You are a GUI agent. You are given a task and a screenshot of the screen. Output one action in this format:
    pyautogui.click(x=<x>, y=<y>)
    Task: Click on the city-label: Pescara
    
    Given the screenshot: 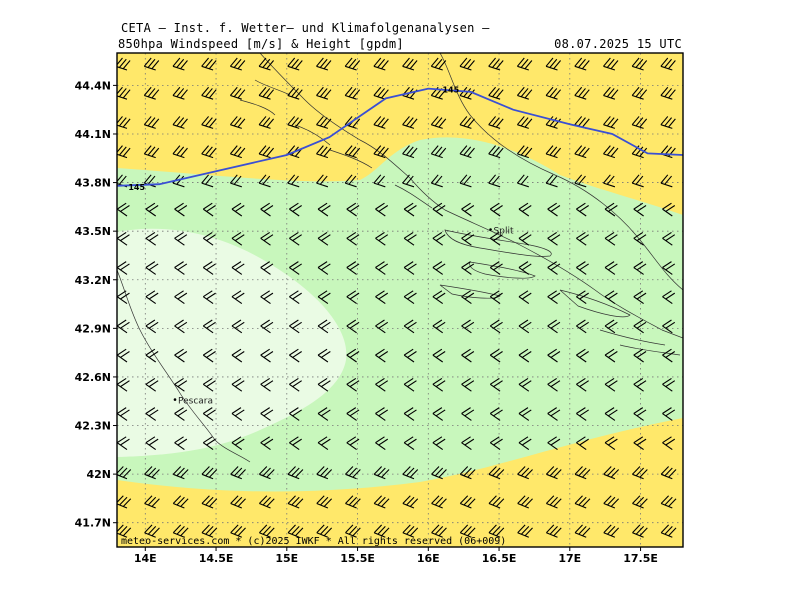 What is the action you would take?
    pyautogui.click(x=195, y=402)
    